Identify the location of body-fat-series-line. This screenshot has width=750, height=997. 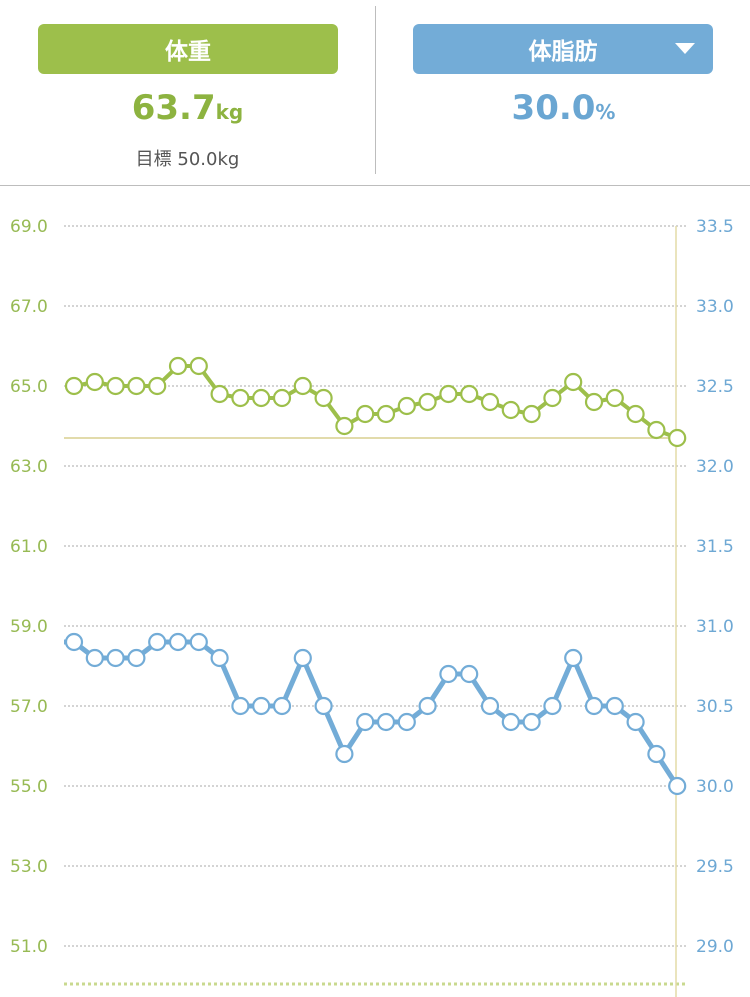
(372, 713).